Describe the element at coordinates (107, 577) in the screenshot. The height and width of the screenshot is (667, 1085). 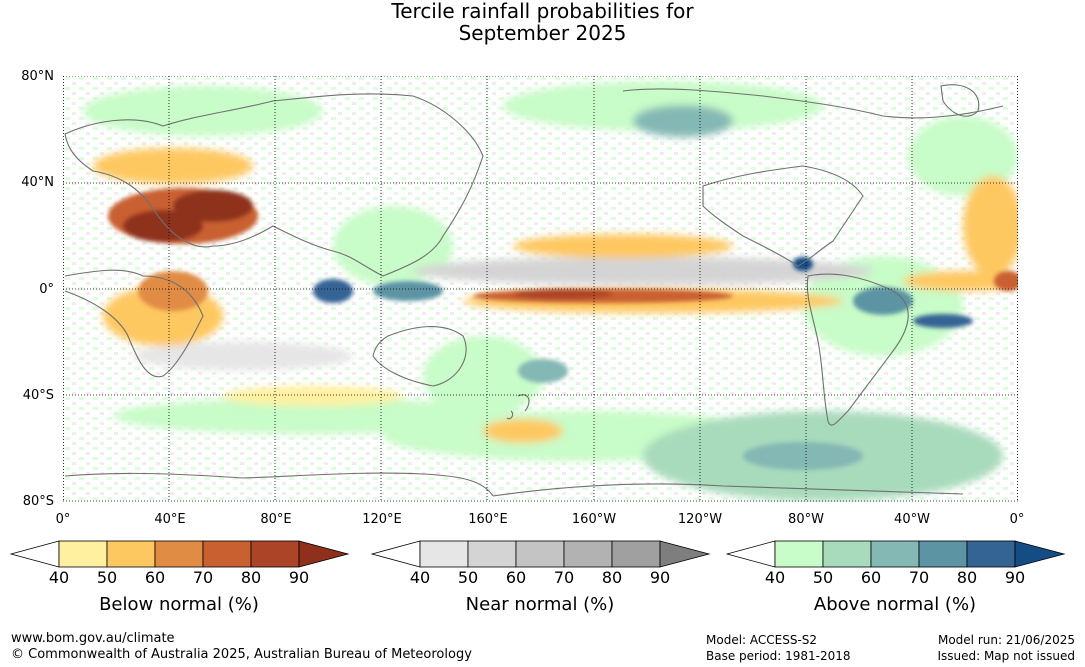
I see `legend-below-tick-50: 50` at that location.